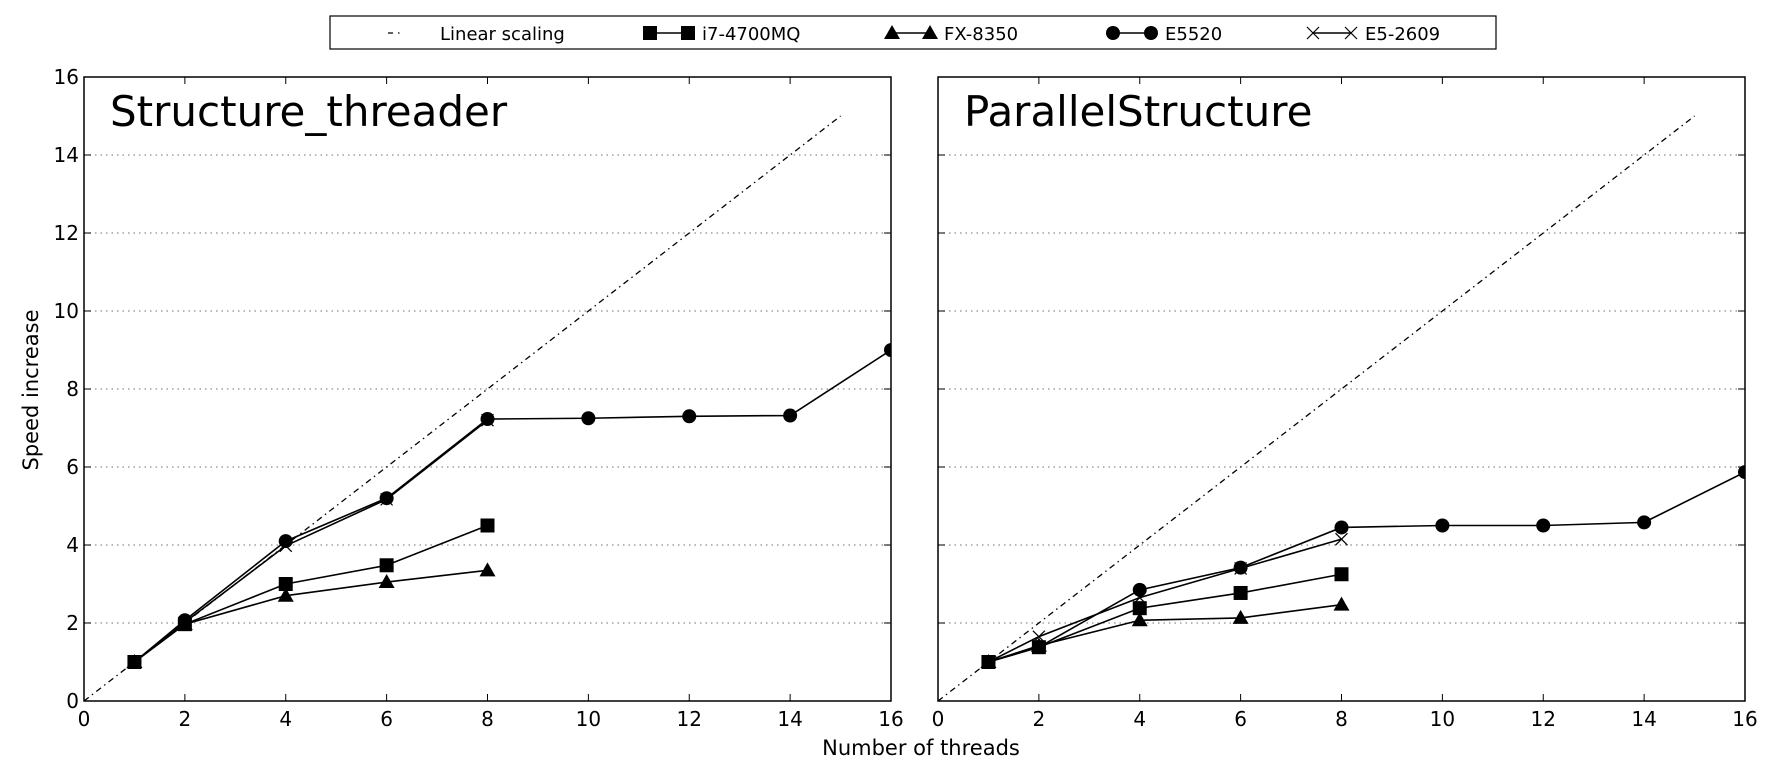 Image resolution: width=1769 pixels, height=780 pixels. Describe the element at coordinates (981, 34) in the screenshot. I see `legend-label: FX-8350` at that location.